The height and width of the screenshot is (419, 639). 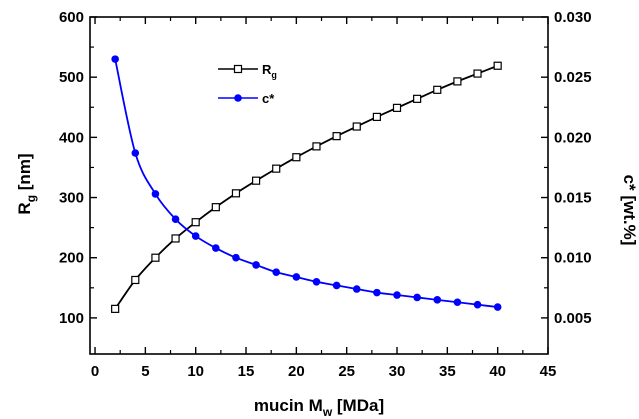 I want to click on y-right-axis-title-unit: [wt.%], so click(x=629, y=218).